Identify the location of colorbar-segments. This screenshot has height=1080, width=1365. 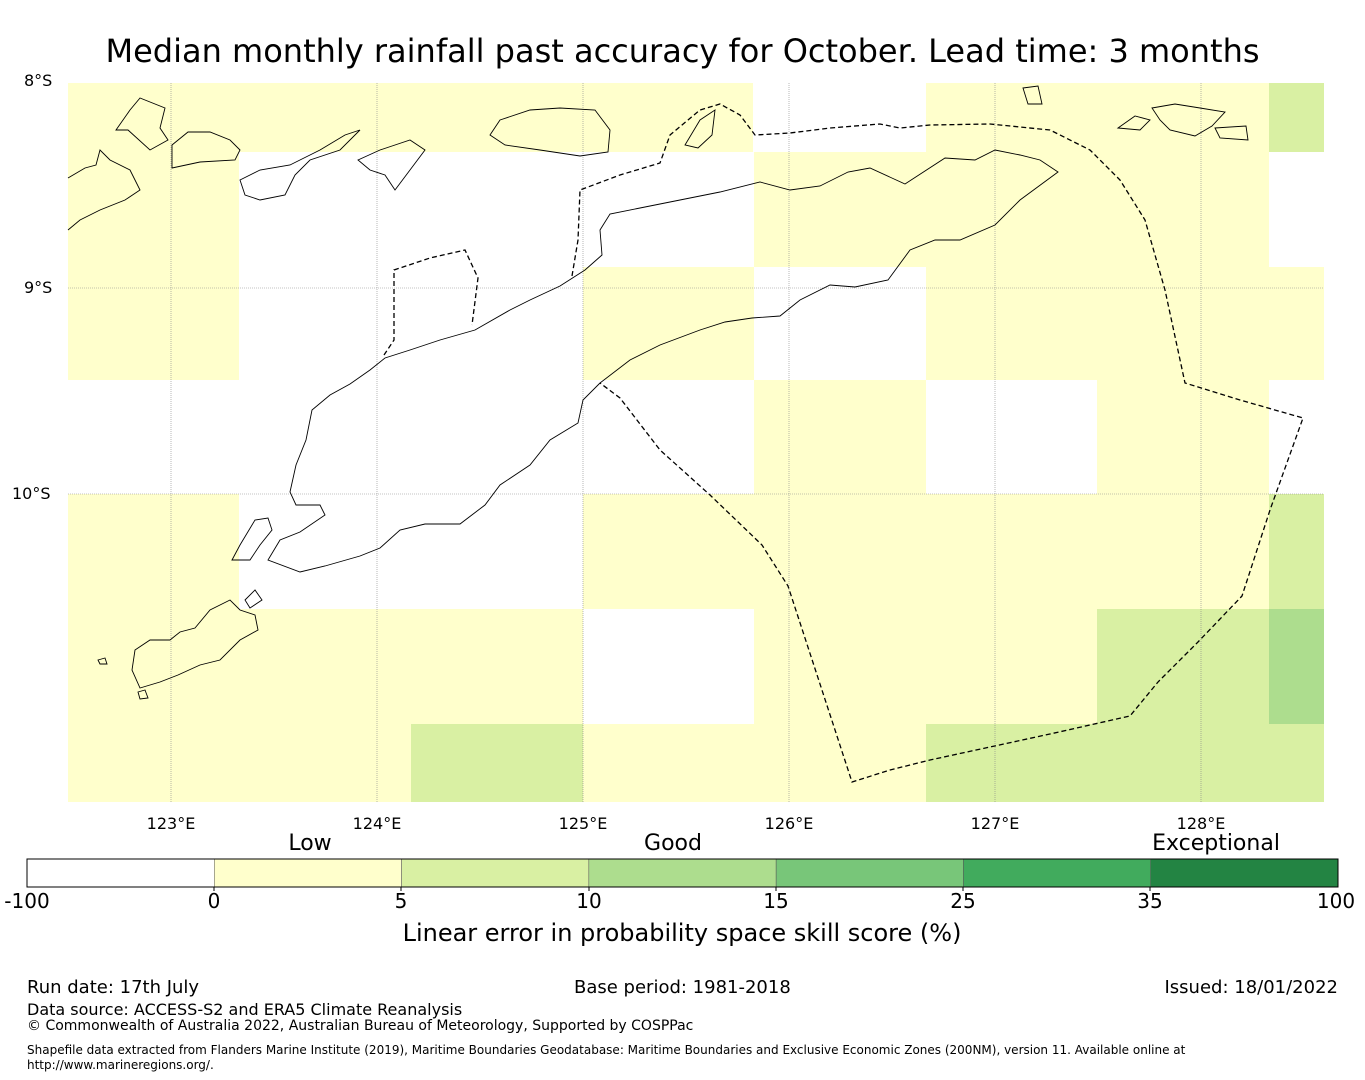
(682, 873).